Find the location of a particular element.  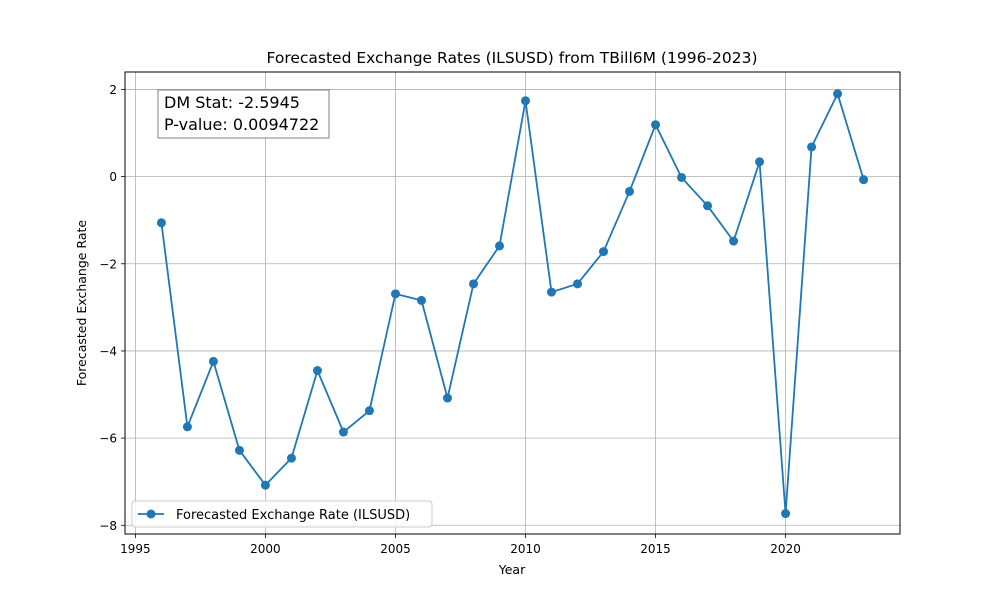

legend-box is located at coordinates (282, 514).